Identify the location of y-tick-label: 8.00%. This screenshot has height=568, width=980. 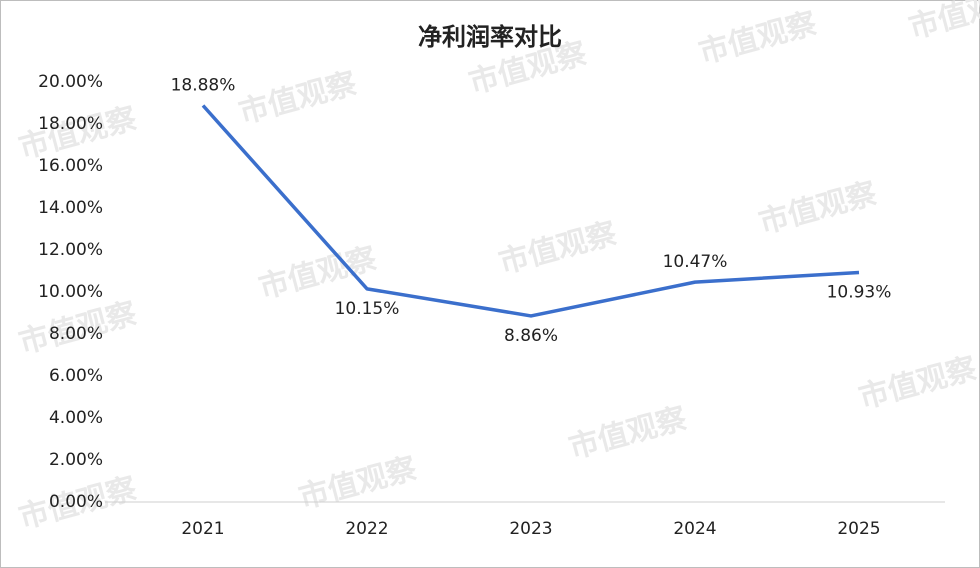
(76, 334).